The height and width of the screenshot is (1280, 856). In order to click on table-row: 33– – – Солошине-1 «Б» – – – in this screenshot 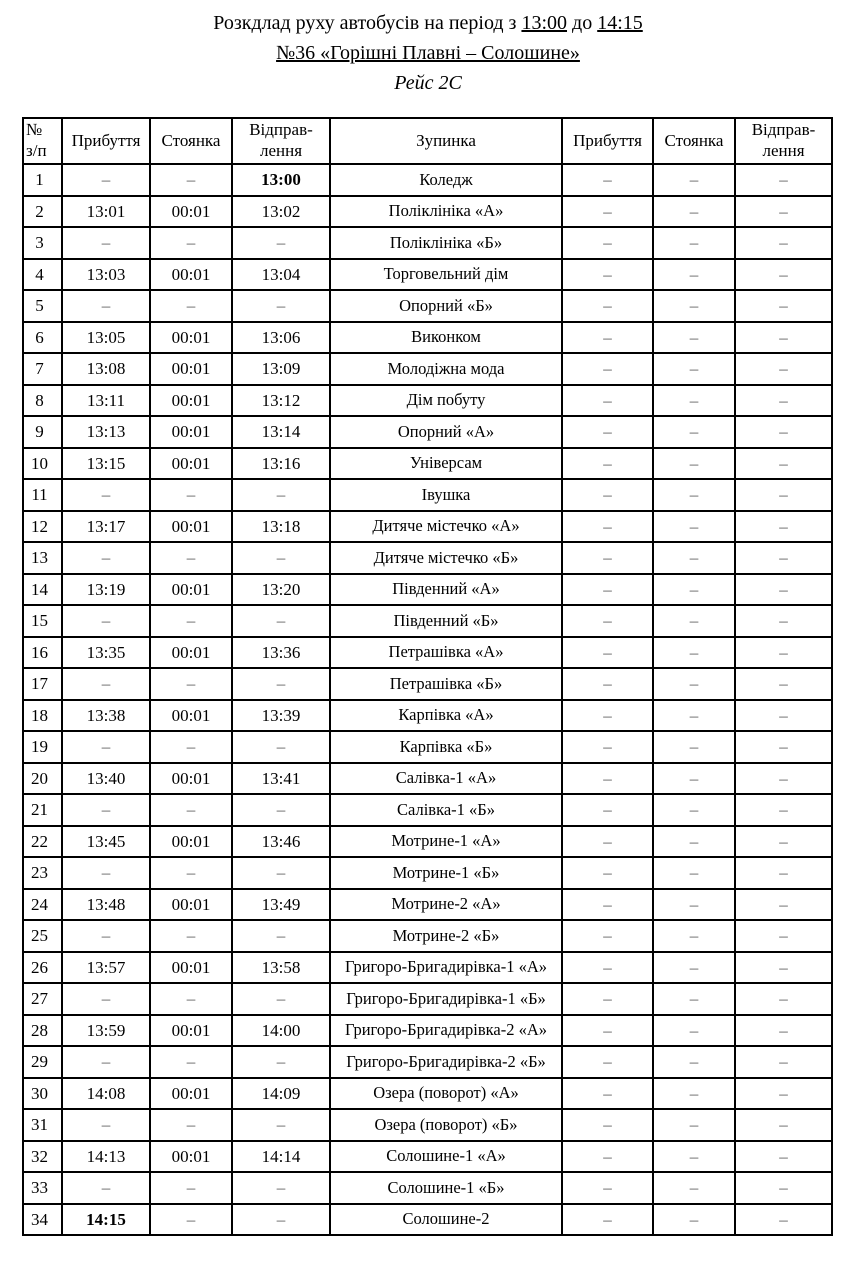, I will do `click(427, 1188)`.